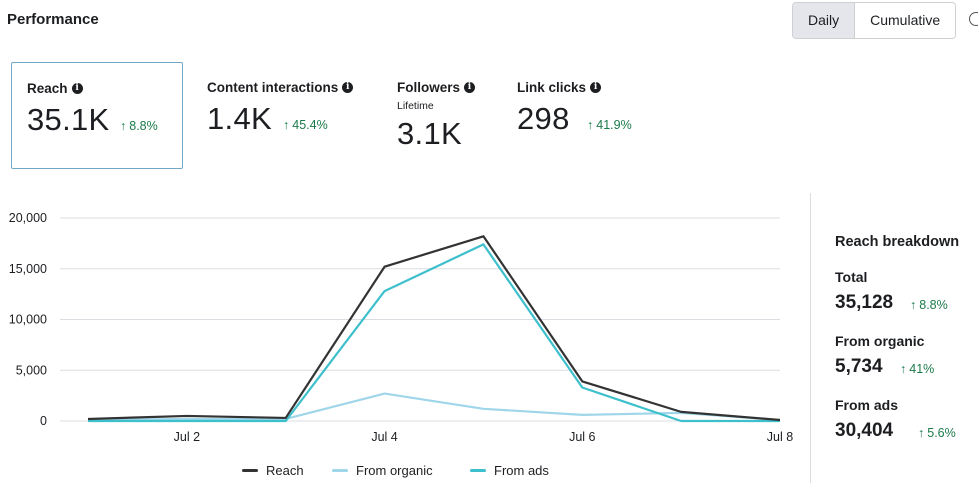  Describe the element at coordinates (429, 133) in the screenshot. I see `metric-value: 3.1K` at that location.